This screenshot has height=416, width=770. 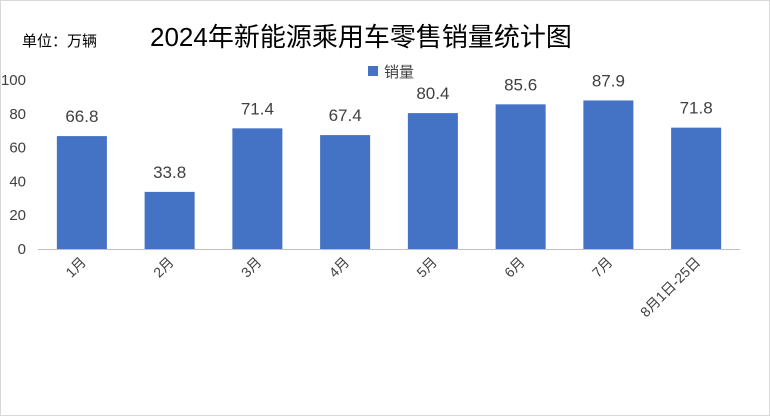 I want to click on legend: 销量, so click(x=391, y=72).